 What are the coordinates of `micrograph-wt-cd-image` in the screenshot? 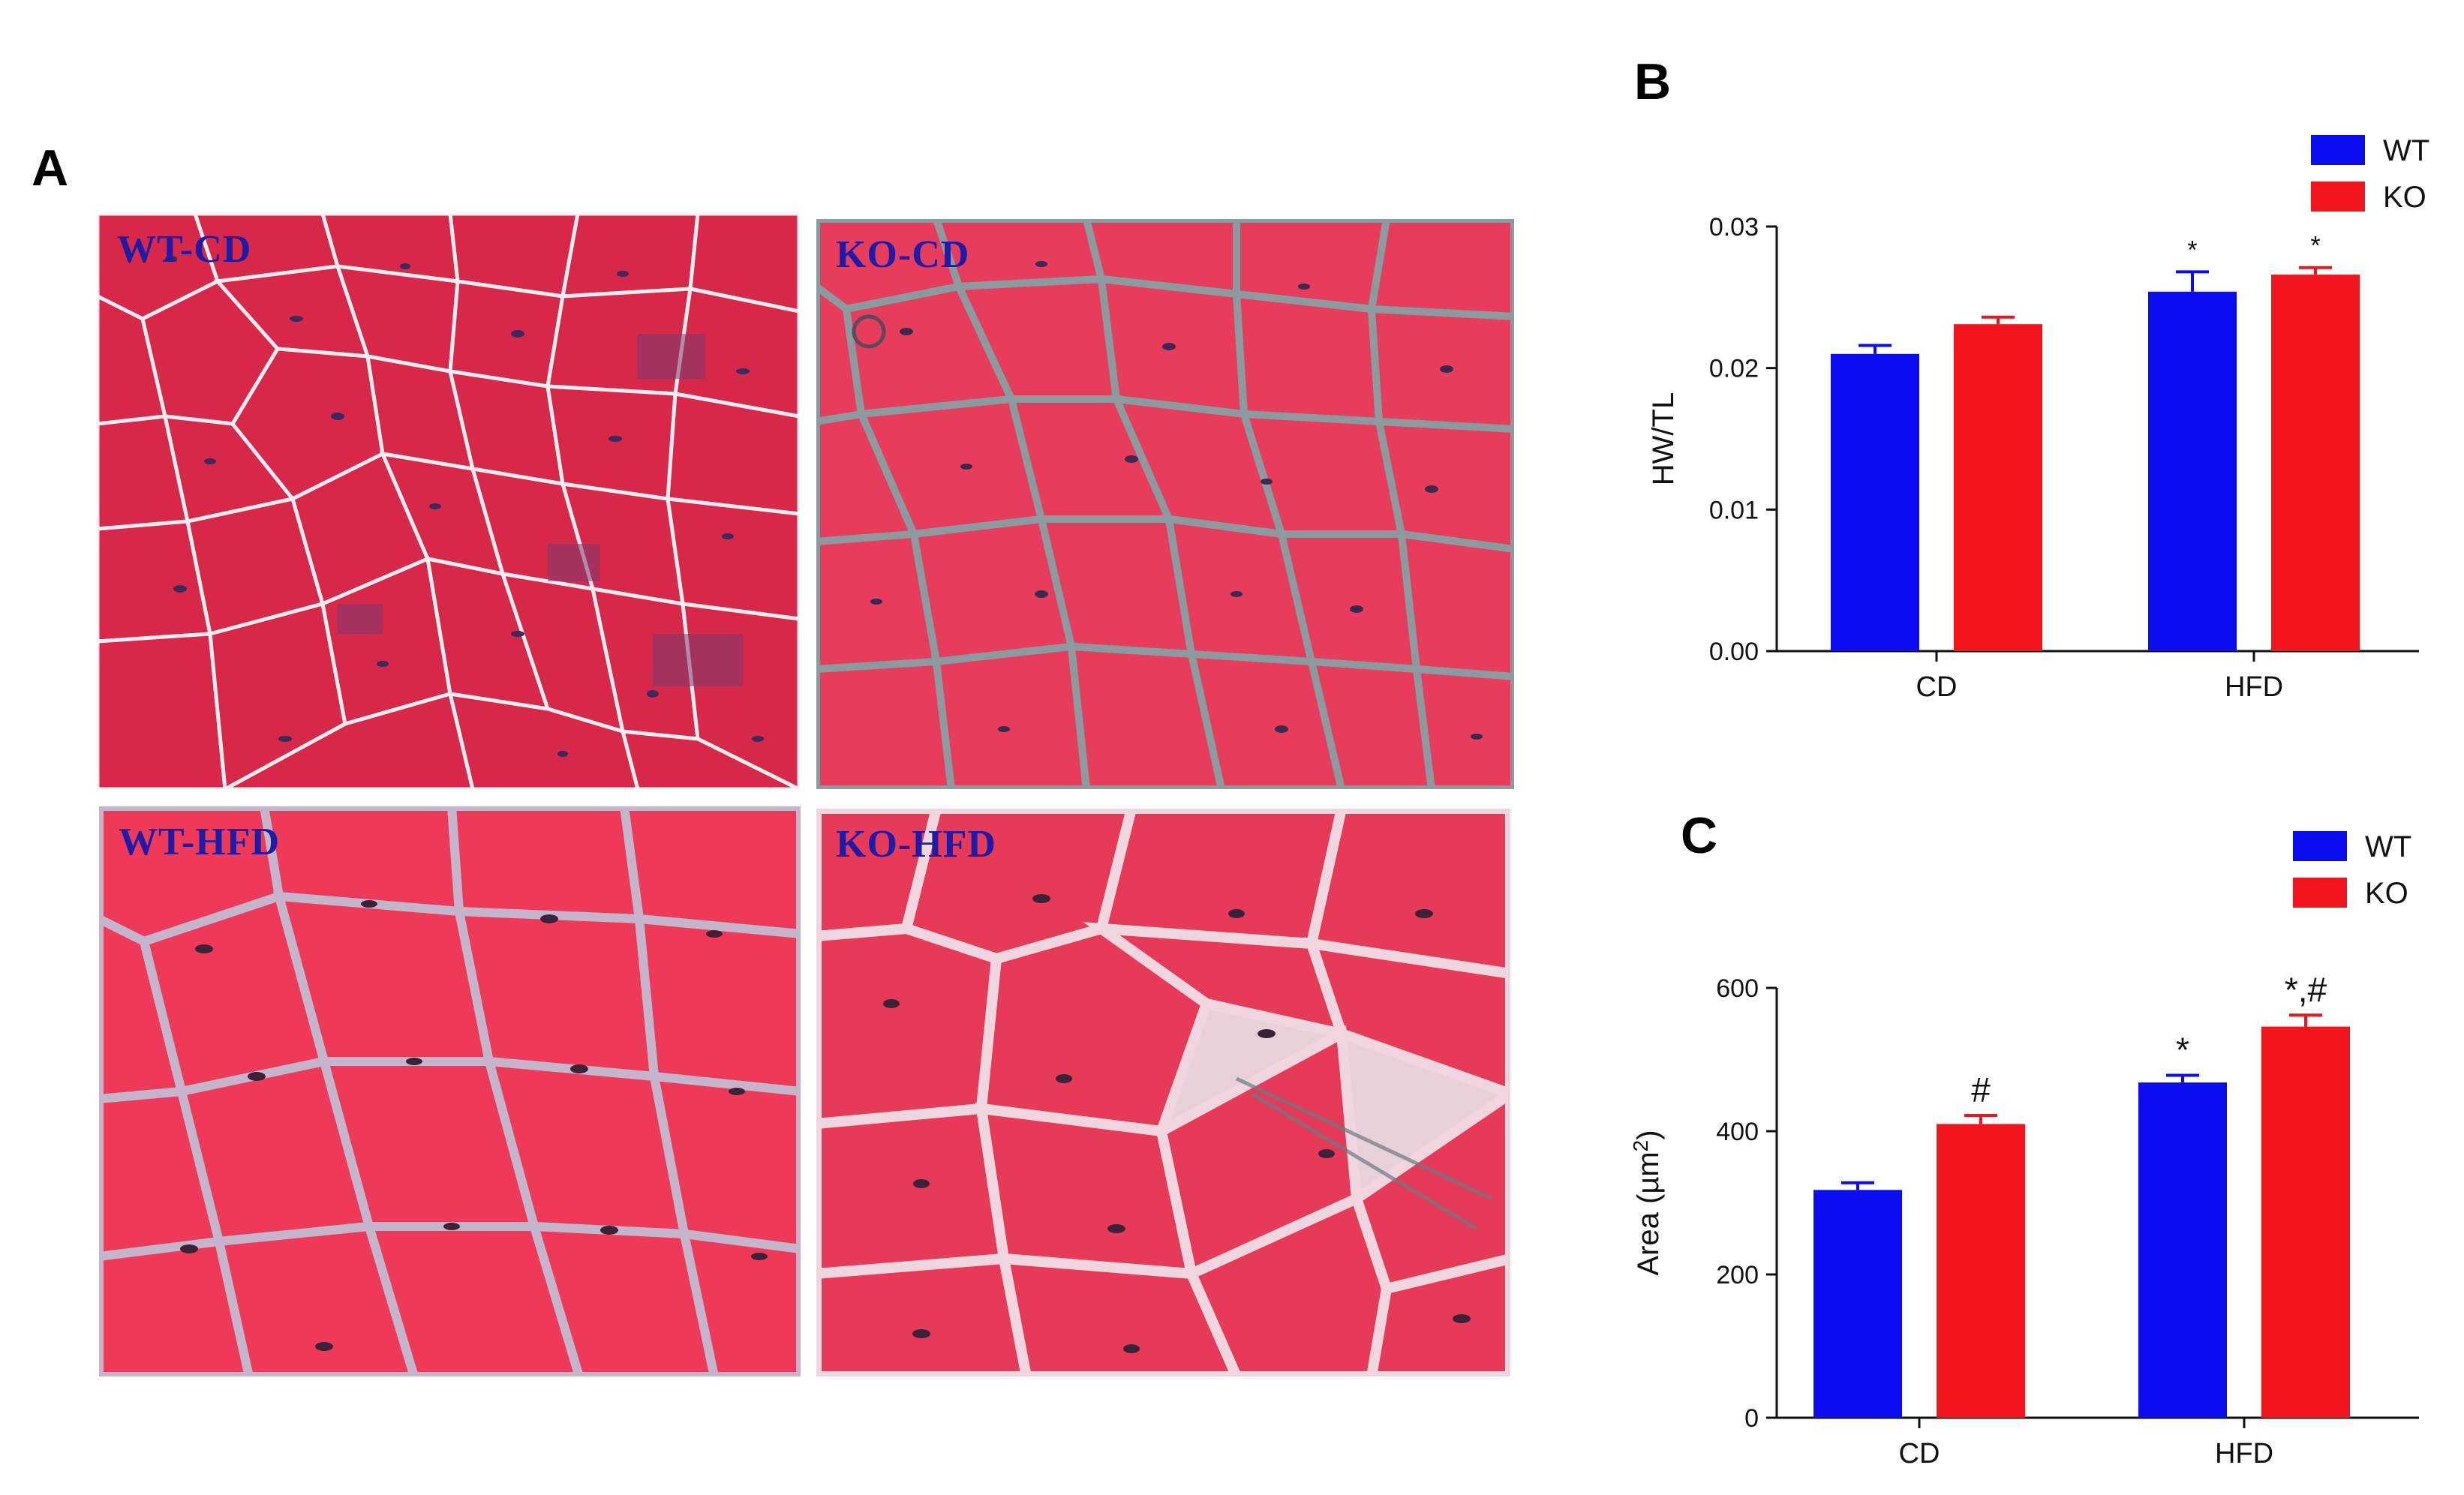 It's located at (448, 501).